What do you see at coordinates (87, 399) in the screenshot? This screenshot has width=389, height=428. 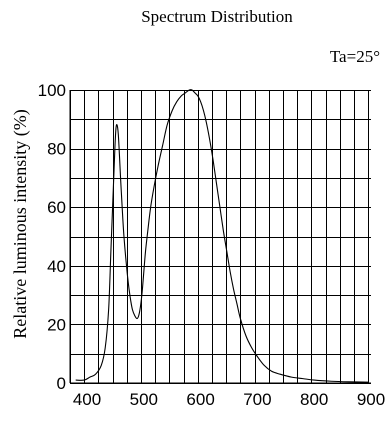 I see `x-tick-label: 400` at bounding box center [87, 399].